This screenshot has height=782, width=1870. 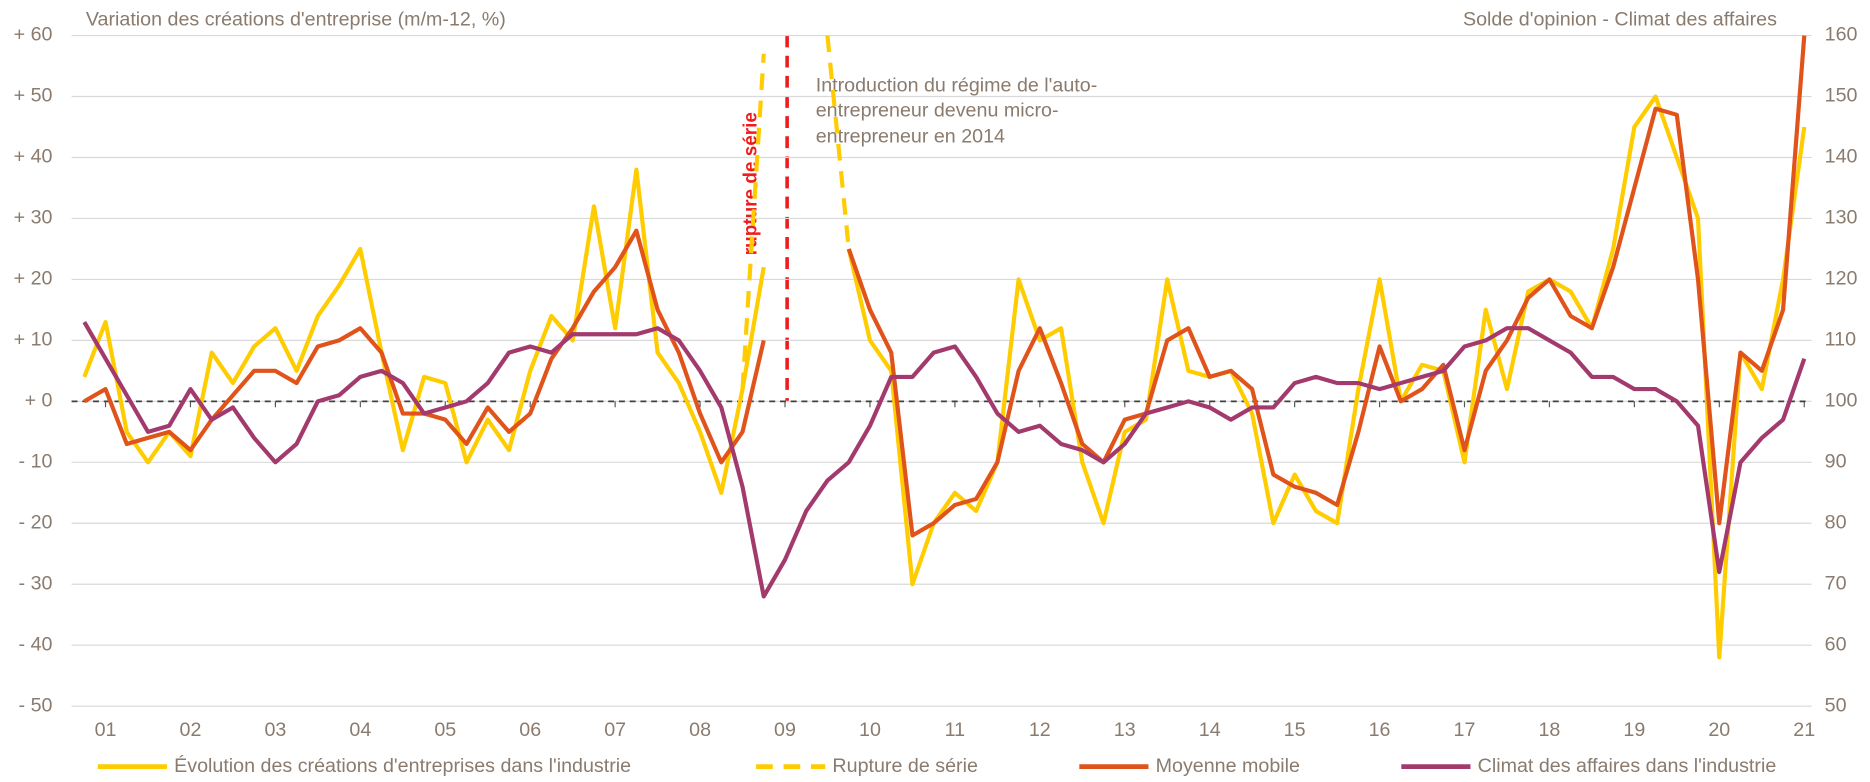 What do you see at coordinates (33, 279) in the screenshot?
I see `y-tick-label: + 20` at bounding box center [33, 279].